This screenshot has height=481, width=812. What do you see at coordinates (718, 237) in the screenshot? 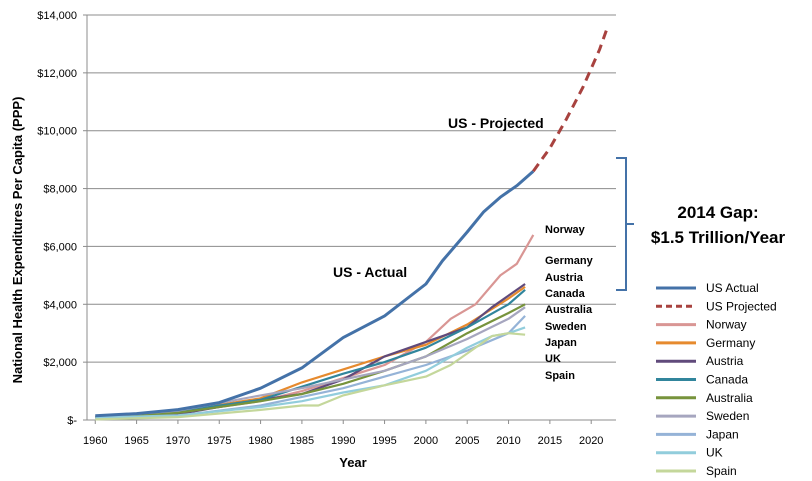
I see `gap-value: $1.5 Trillion/Year` at bounding box center [718, 237].